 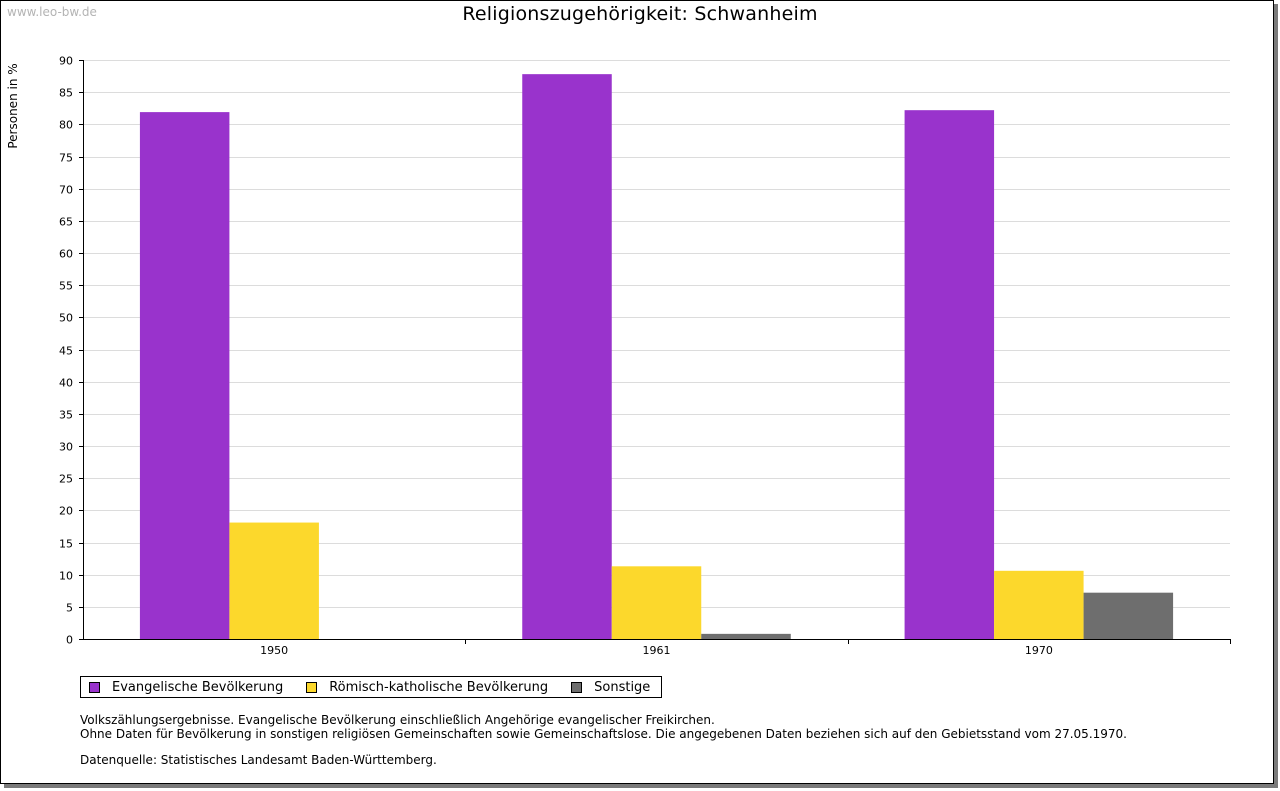 I want to click on y-axis-label: Personen in %, so click(x=13, y=105).